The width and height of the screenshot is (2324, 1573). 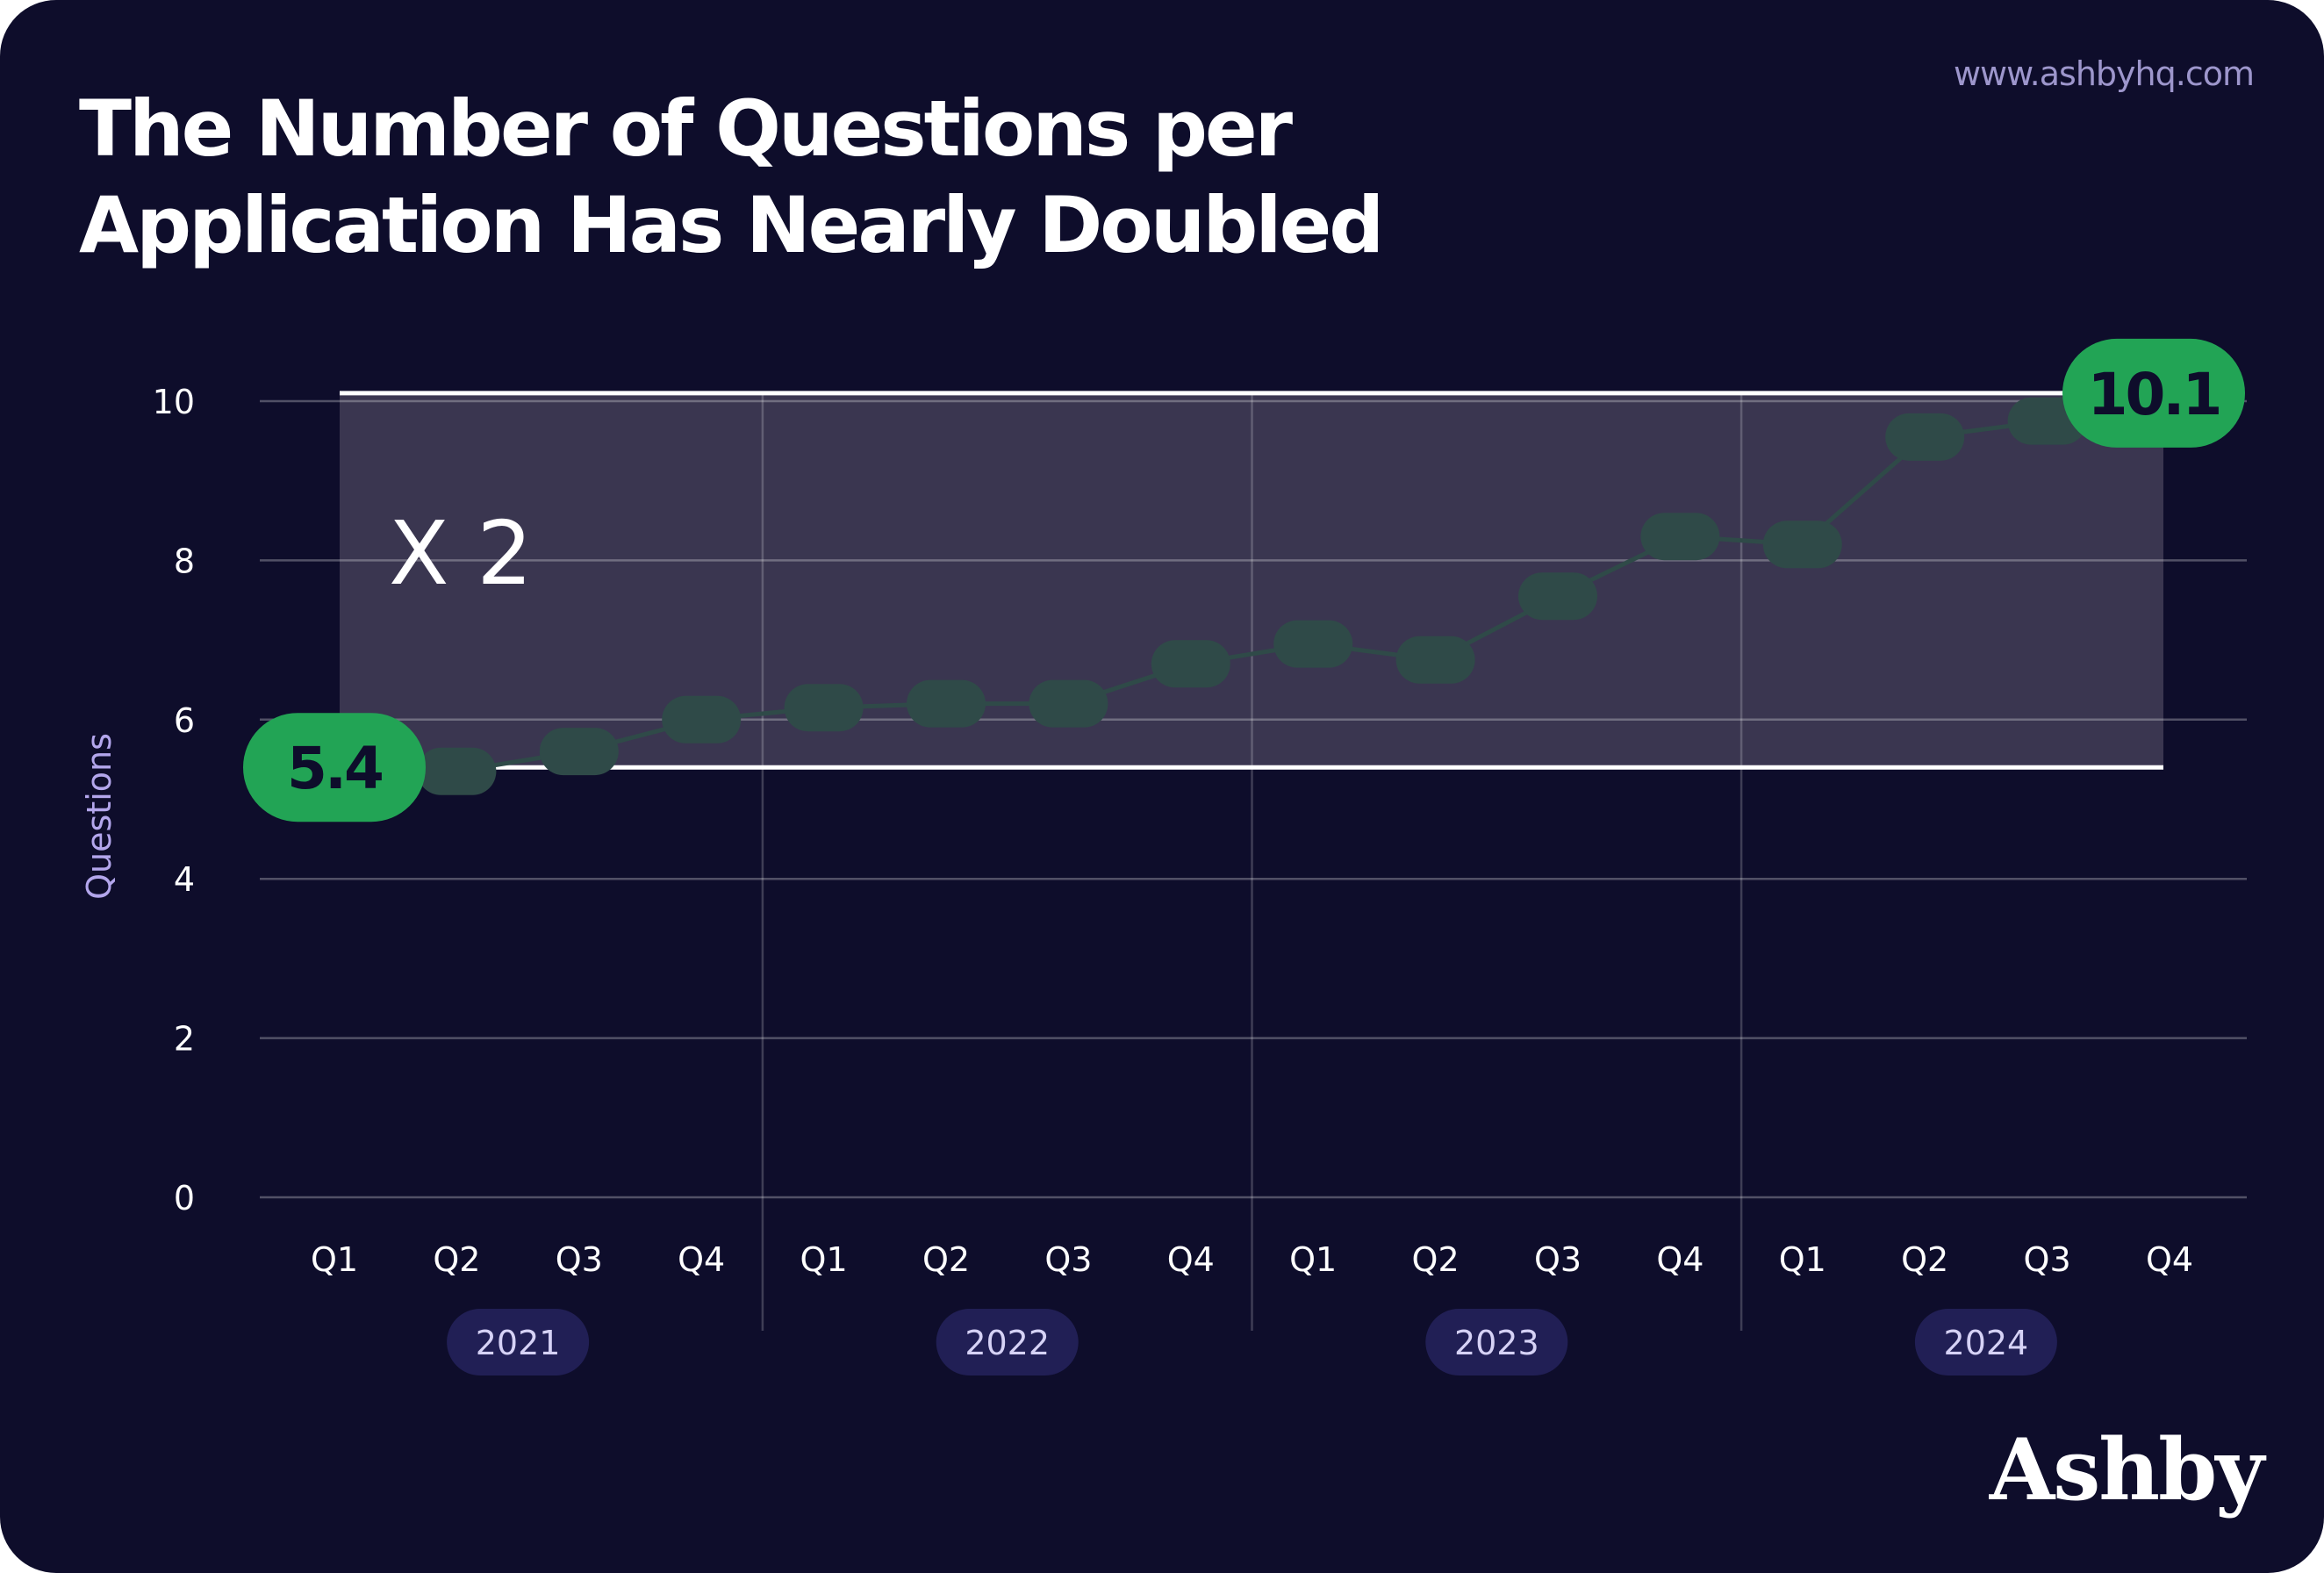 I want to click on start-value-label: 5.4, so click(x=334, y=769).